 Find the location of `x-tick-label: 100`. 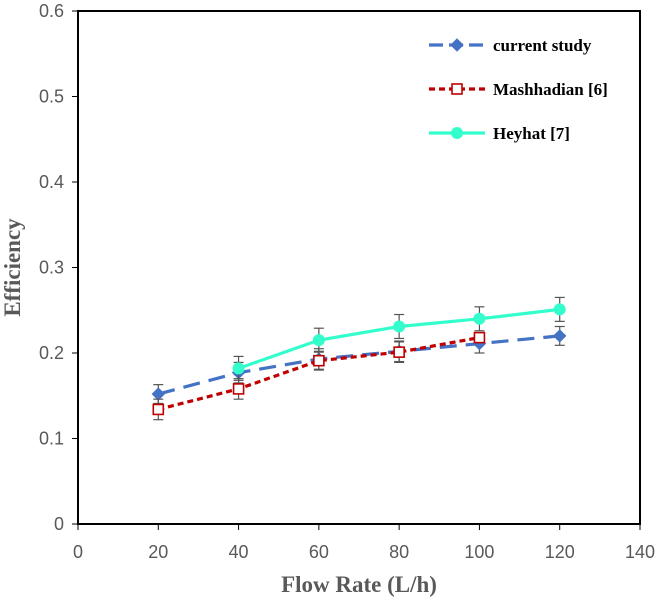

x-tick-label: 100 is located at coordinates (479, 552).